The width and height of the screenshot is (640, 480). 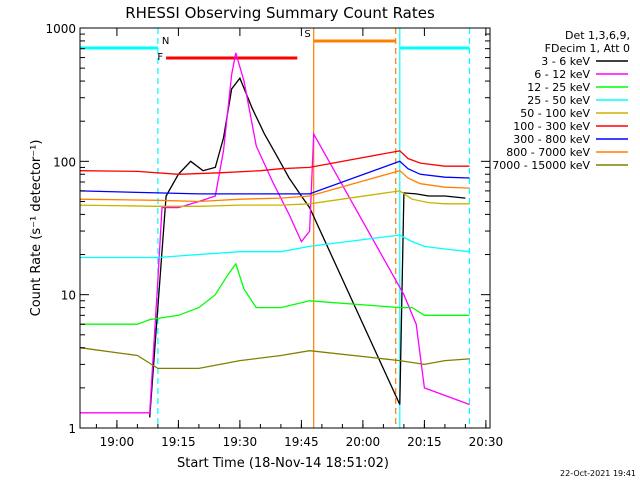 What do you see at coordinates (178, 442) in the screenshot?
I see `x-tick-label-1: 19:15` at bounding box center [178, 442].